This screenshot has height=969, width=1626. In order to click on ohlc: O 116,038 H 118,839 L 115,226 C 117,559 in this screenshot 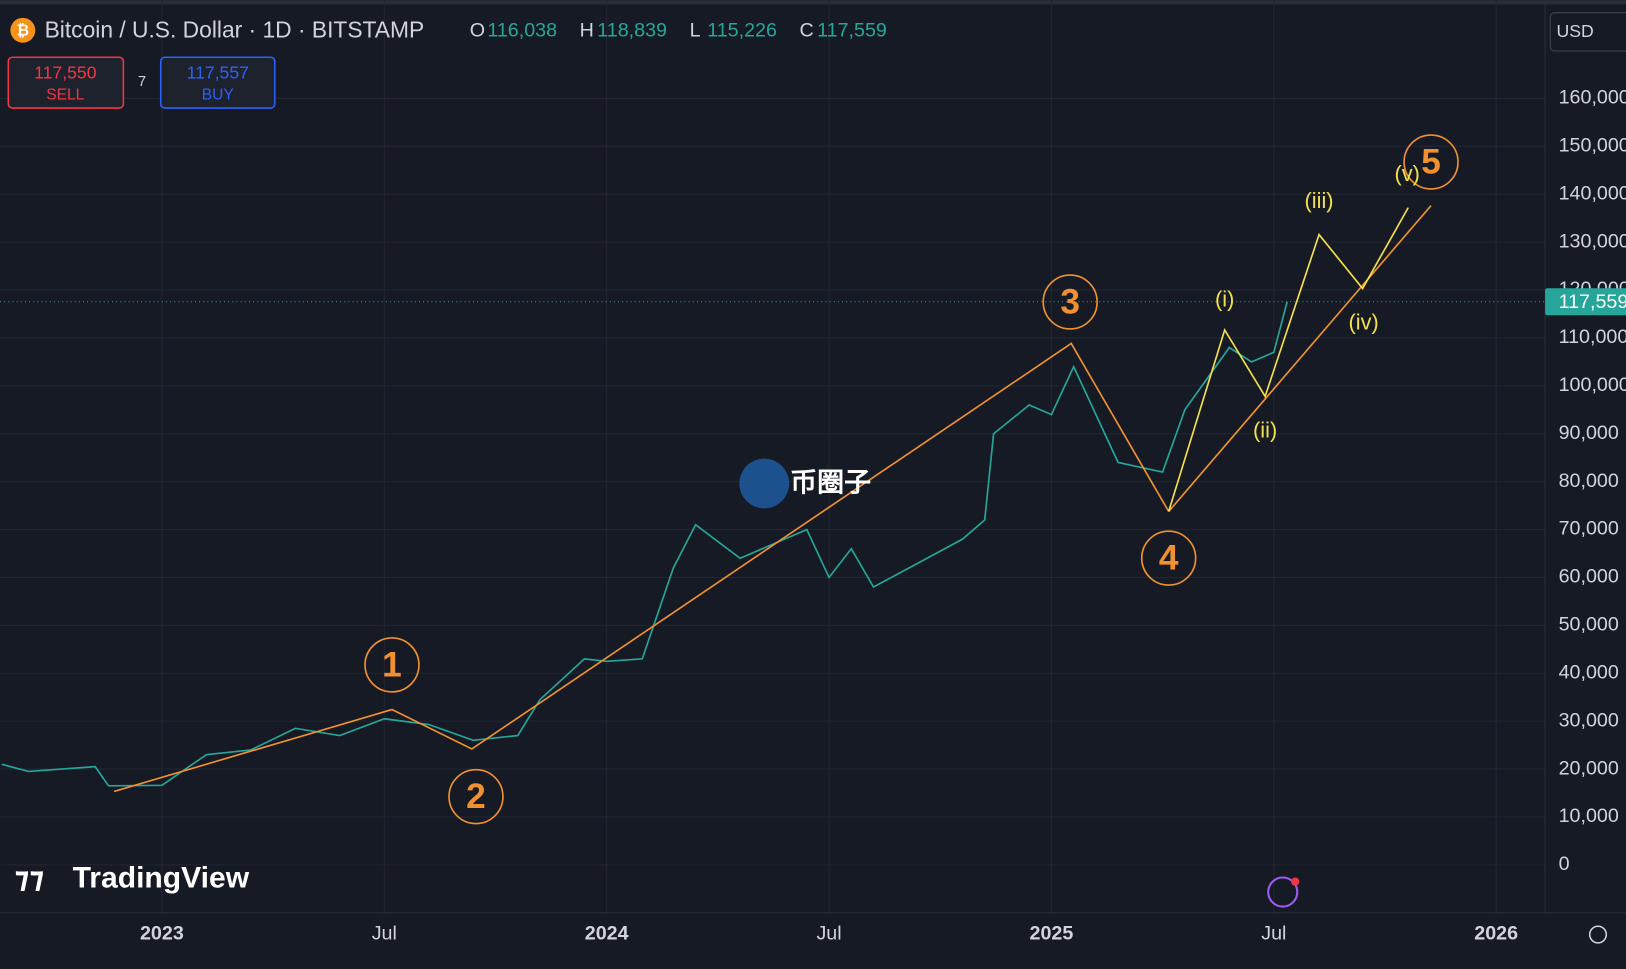, I will do `click(678, 31)`.